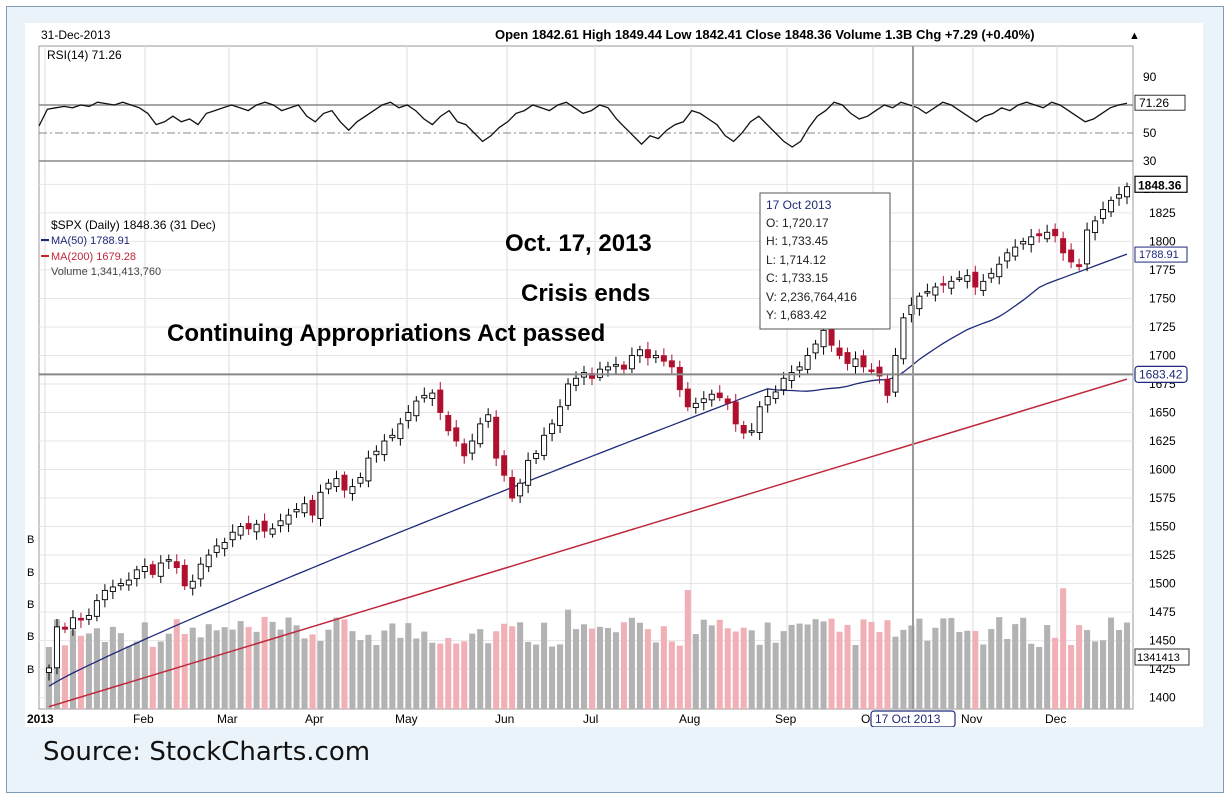 This screenshot has width=1232, height=801. I want to click on collapse-arrow-icon: ▲, so click(1134, 36).